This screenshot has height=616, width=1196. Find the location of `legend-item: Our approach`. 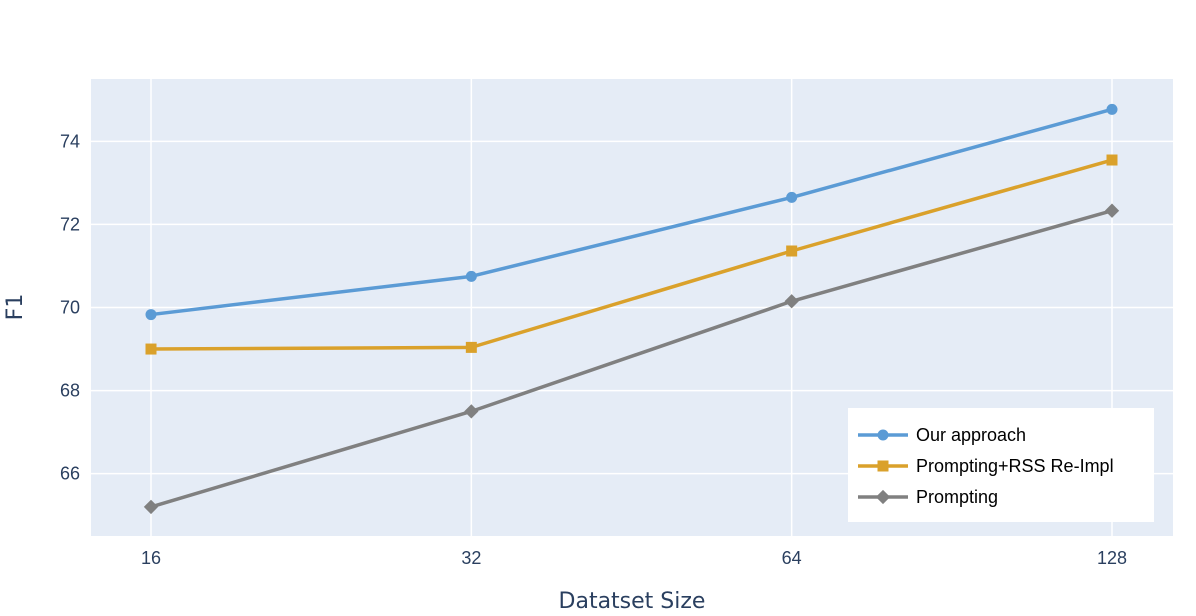

legend-item: Our approach is located at coordinates (942, 435).